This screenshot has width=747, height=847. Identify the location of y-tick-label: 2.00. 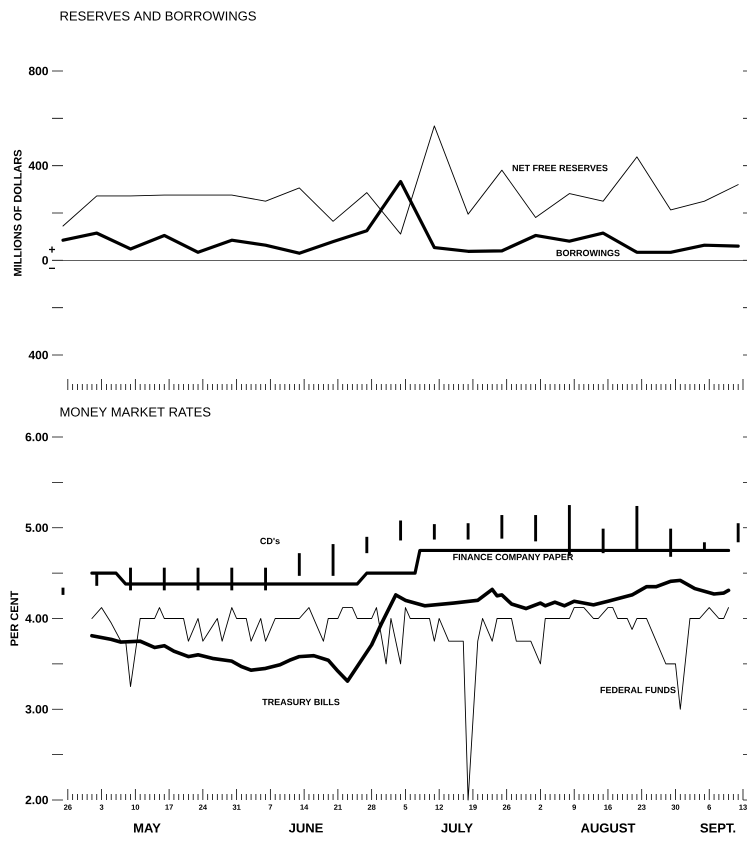
(37, 800).